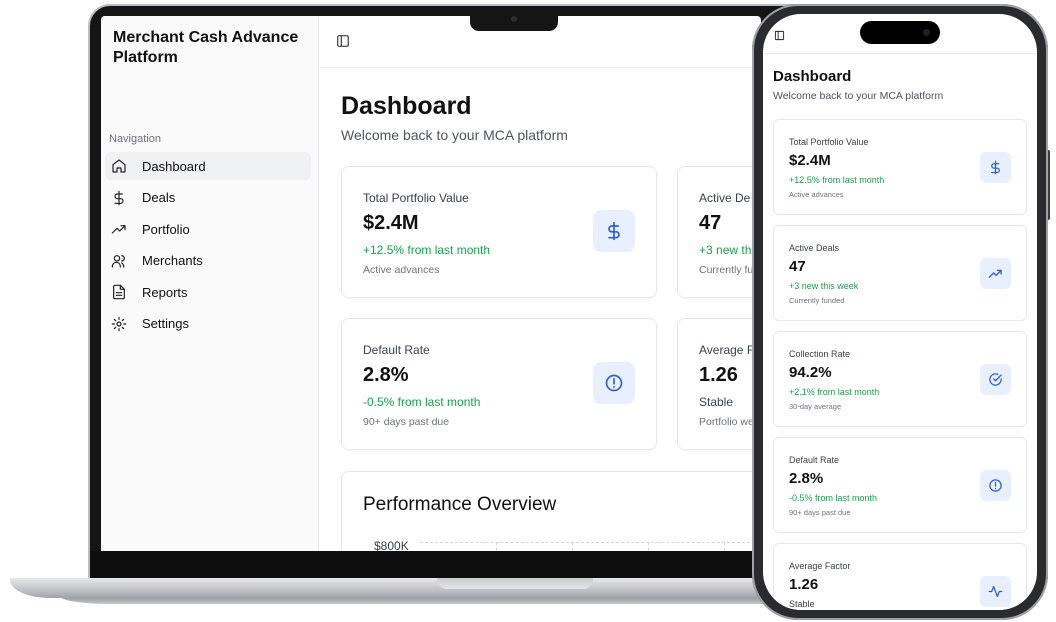  What do you see at coordinates (726, 270) in the screenshot?
I see `stat-note: Currently fu` at bounding box center [726, 270].